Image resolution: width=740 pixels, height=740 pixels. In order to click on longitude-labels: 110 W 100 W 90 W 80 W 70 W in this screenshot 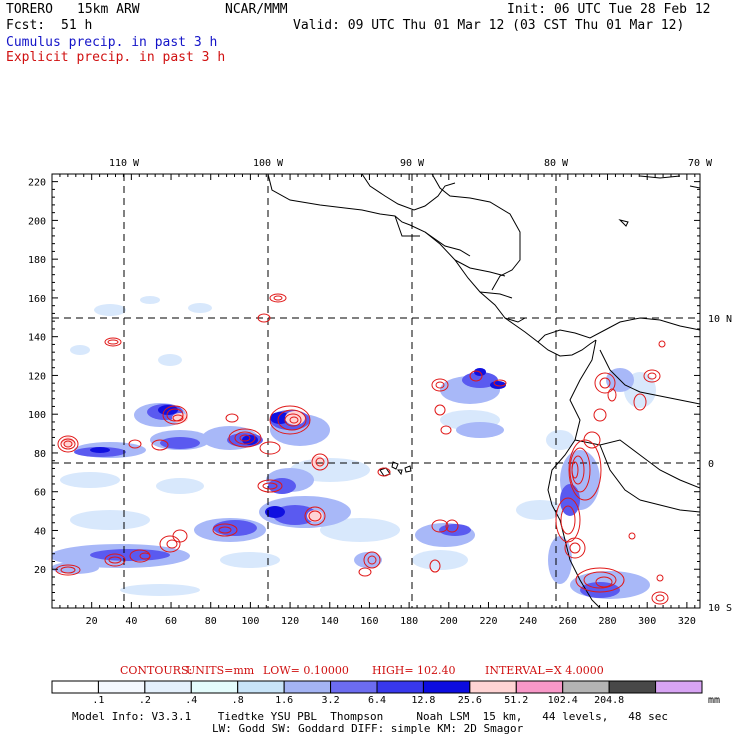, I will do `click(411, 163)`.